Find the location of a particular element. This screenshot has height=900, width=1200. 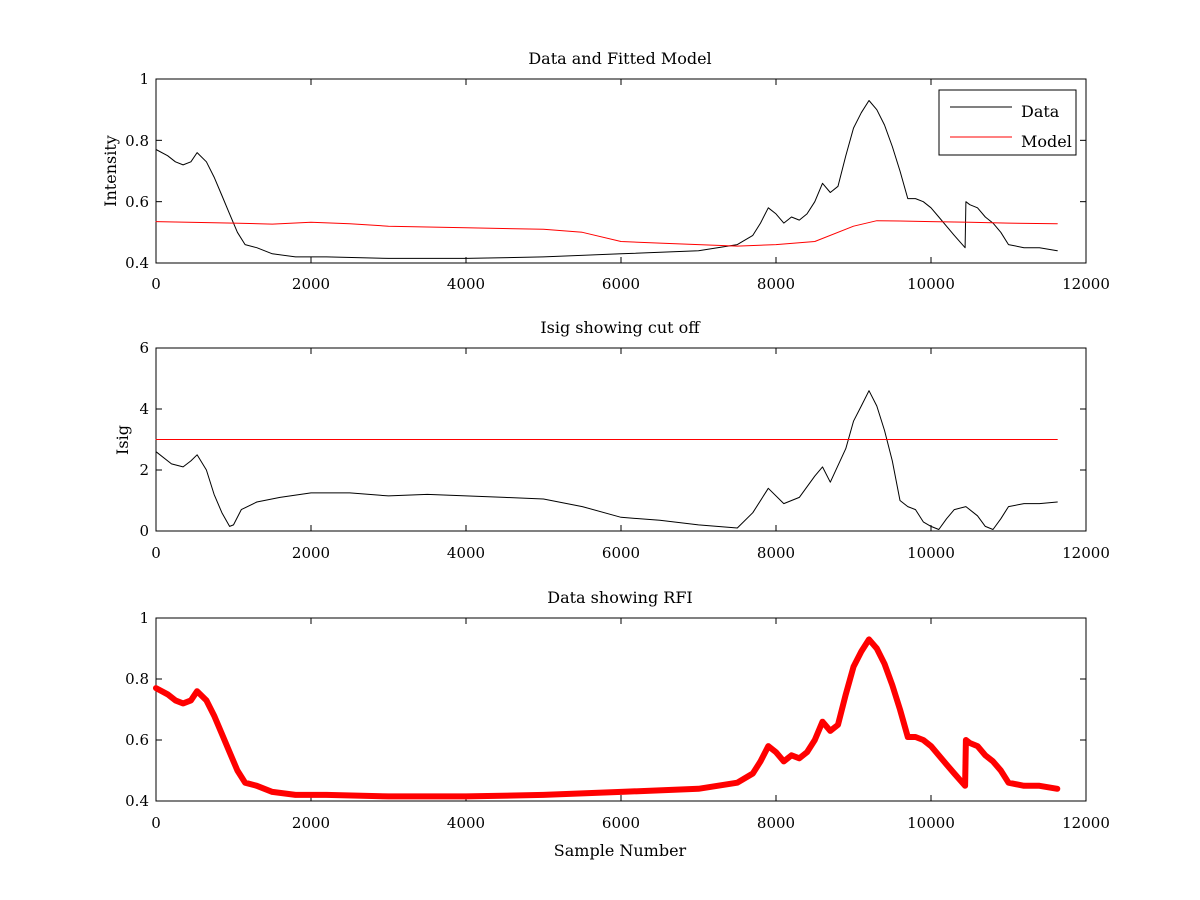

panel-1-title: Data and Fitted Model is located at coordinates (619, 58).